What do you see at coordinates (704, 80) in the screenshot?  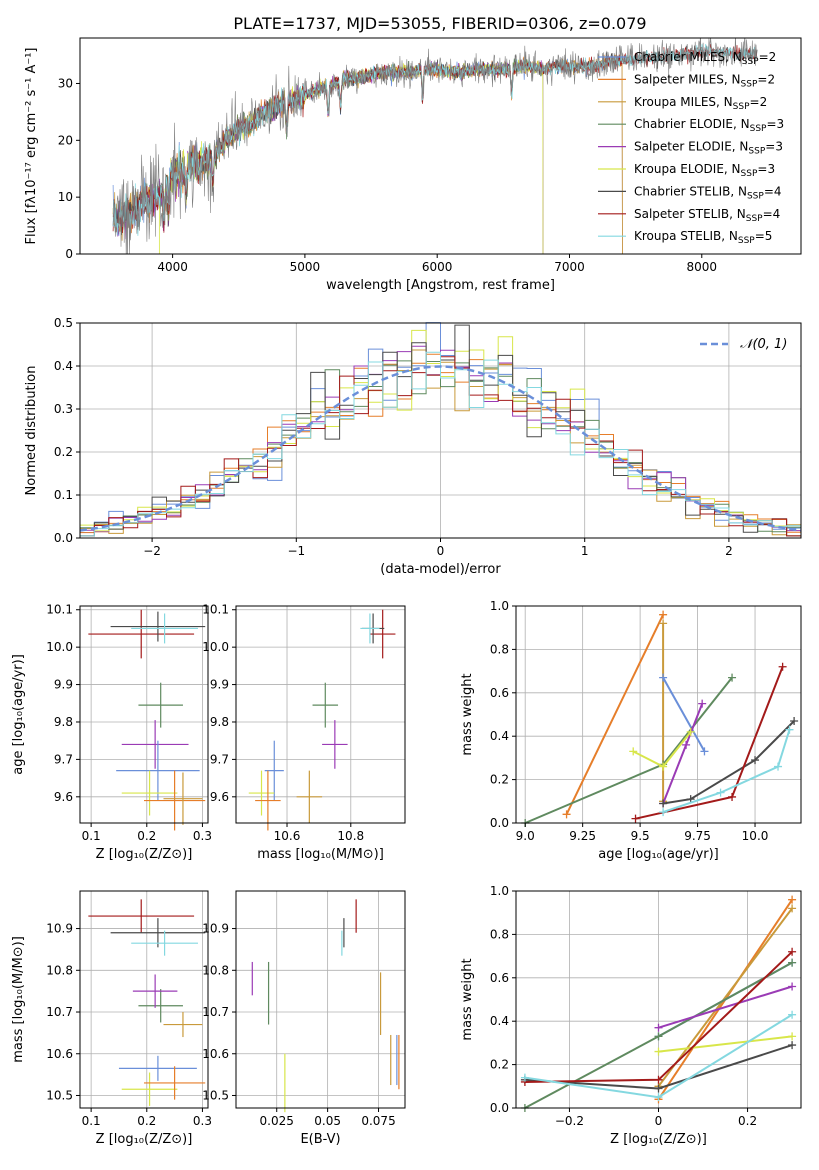 I see `legend-entry: Salpeter MILES, NSSP=2` at bounding box center [704, 80].